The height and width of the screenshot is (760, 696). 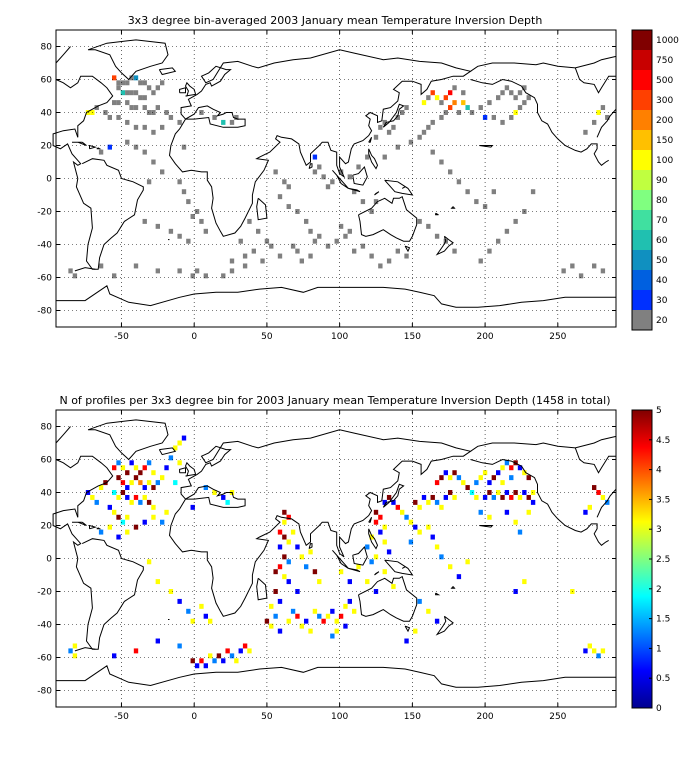 What do you see at coordinates (662, 281) in the screenshot?
I see `colorbar-tick-label: 40` at bounding box center [662, 281].